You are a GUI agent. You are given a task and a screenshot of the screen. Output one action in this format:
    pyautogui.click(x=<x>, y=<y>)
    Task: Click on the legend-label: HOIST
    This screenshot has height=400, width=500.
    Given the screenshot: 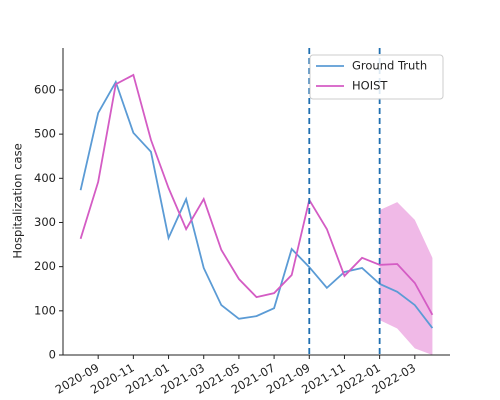 What is the action you would take?
    pyautogui.click(x=370, y=86)
    